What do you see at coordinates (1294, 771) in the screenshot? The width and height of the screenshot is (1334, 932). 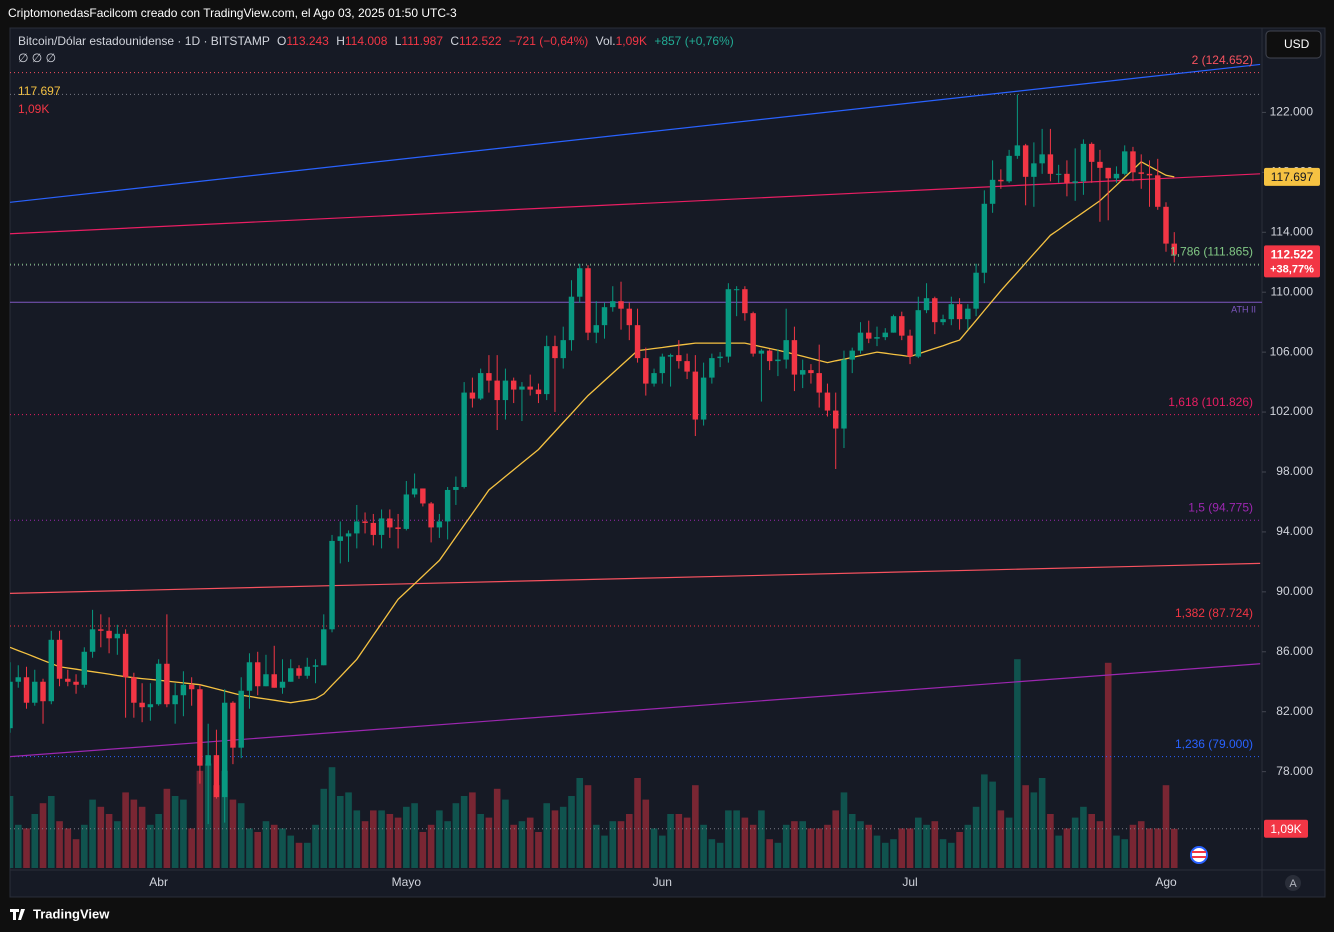 I see `y-tick-label: 78.000` at bounding box center [1294, 771].